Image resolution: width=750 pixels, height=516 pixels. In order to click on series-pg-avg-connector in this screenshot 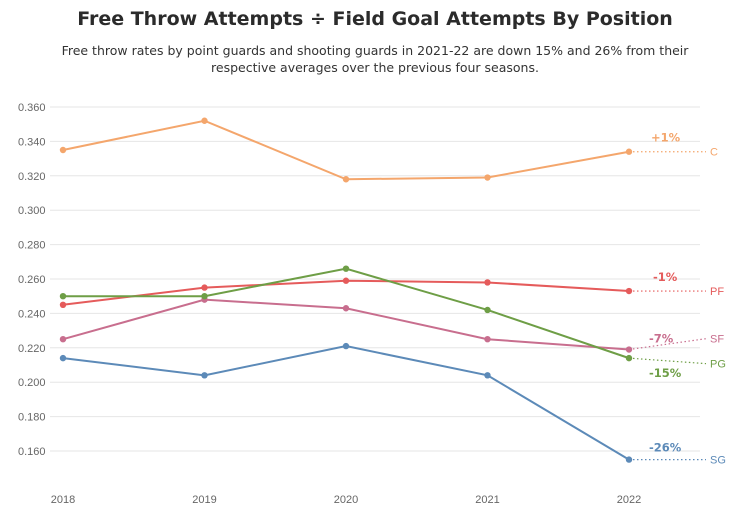, I will do `click(667, 361)`.